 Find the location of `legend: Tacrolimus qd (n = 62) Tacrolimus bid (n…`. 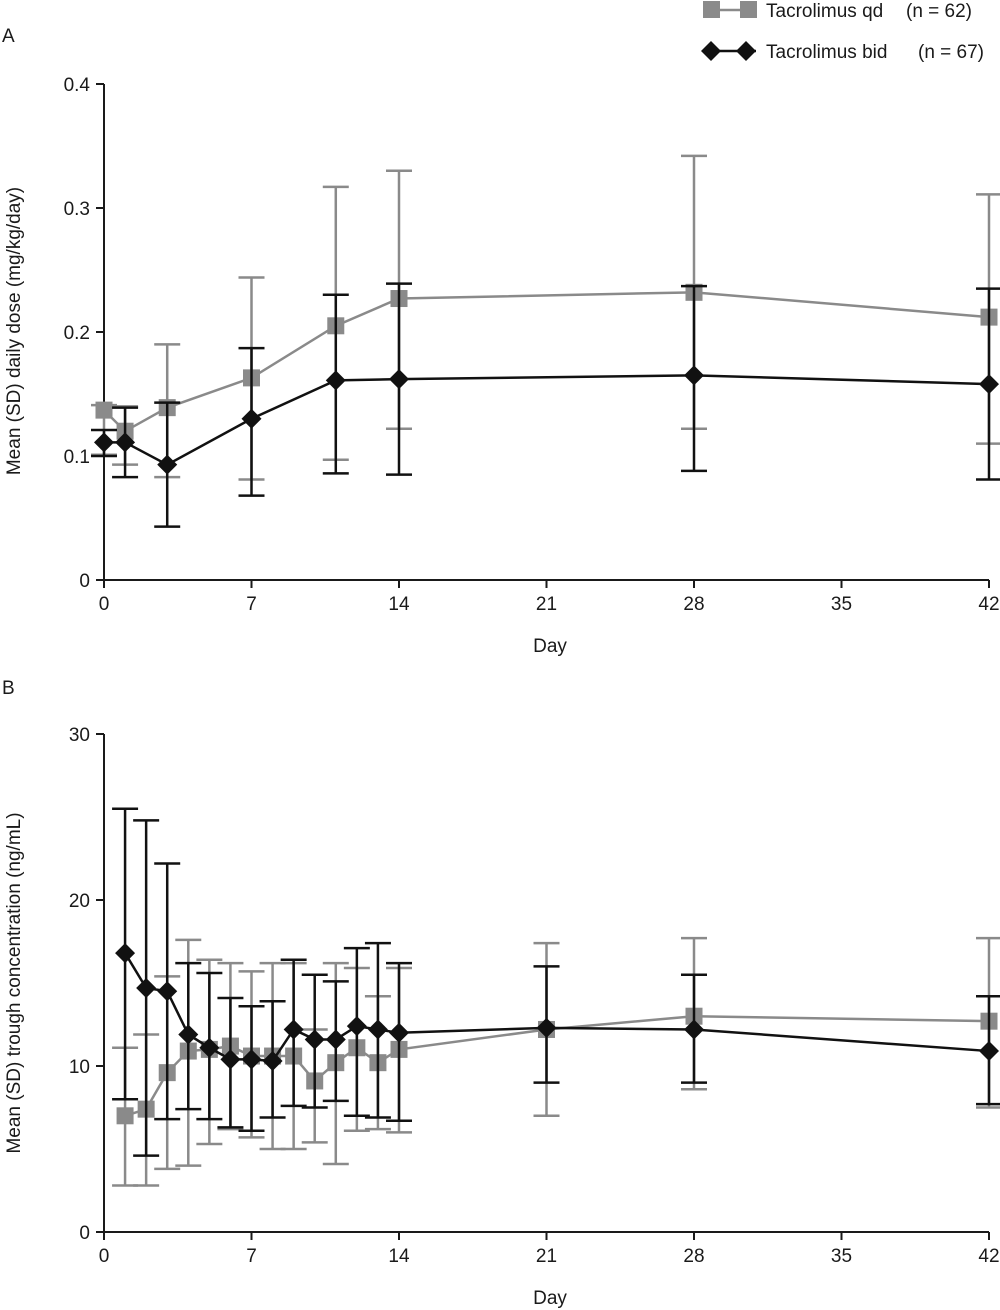

legend: Tacrolimus qd (n = 62) Tacrolimus bid (n… is located at coordinates (842, 32).